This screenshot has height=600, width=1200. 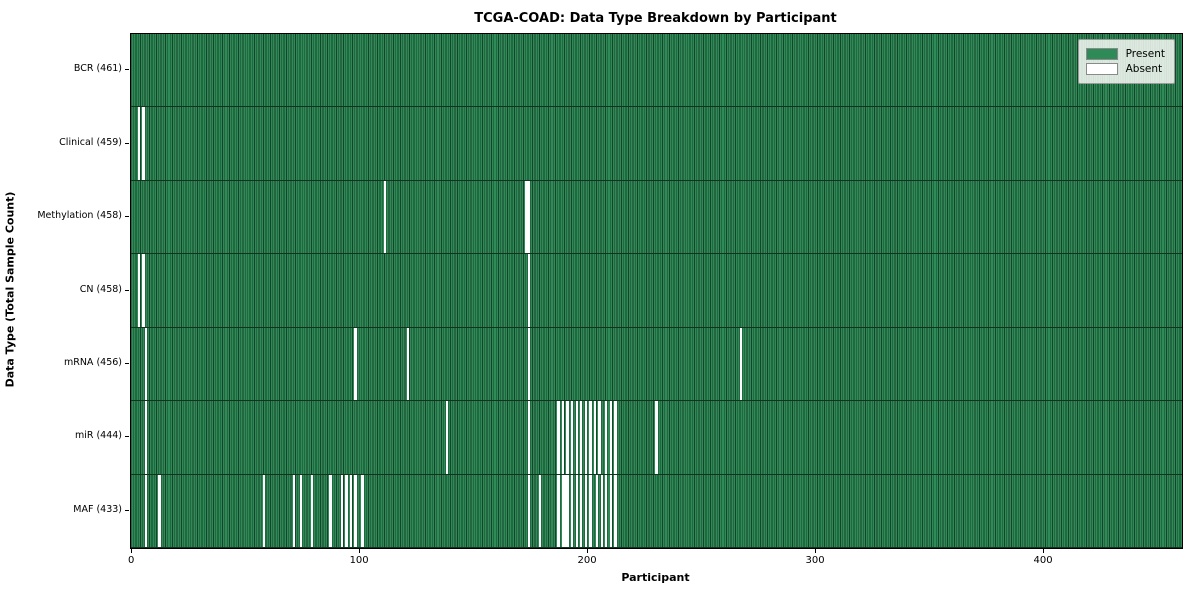 What do you see at coordinates (1144, 69) in the screenshot?
I see `legend-label-absent: Absent` at bounding box center [1144, 69].